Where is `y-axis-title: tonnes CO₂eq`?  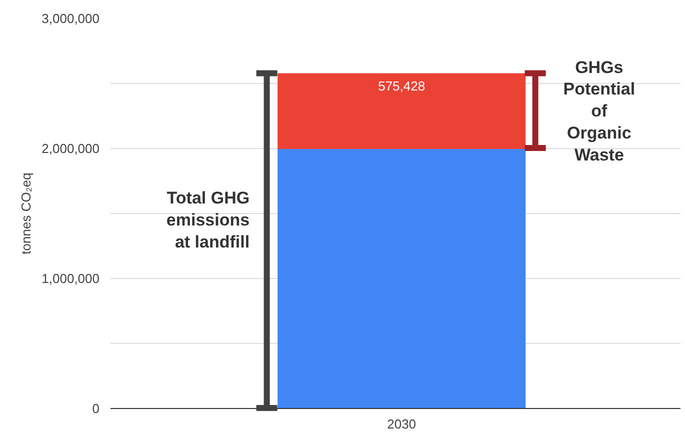
y-axis-title: tonnes CO₂eq is located at coordinates (26, 213).